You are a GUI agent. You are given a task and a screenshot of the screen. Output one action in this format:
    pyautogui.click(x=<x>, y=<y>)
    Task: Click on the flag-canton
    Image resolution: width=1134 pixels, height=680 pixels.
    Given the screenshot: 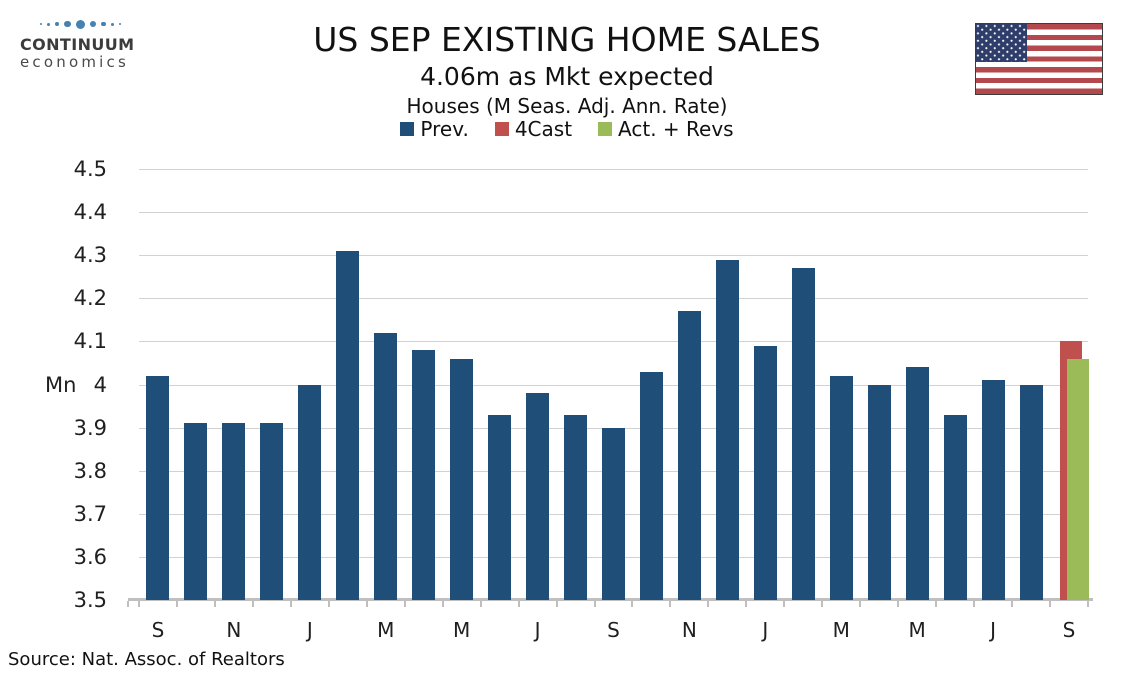 What is the action you would take?
    pyautogui.click(x=1001, y=43)
    